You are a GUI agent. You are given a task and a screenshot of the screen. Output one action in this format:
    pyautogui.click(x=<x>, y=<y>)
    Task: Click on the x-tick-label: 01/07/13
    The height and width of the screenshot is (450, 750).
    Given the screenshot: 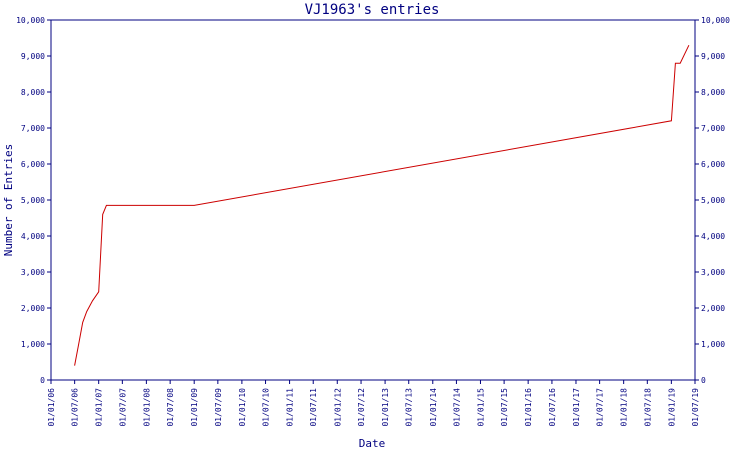 What is the action you would take?
    pyautogui.click(x=409, y=407)
    